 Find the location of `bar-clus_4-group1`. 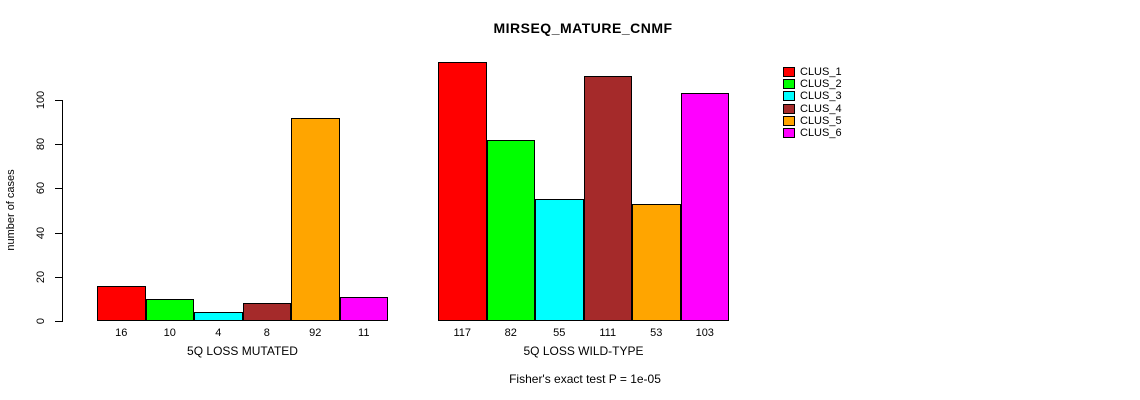

bar-clus_4-group1 is located at coordinates (266, 312).